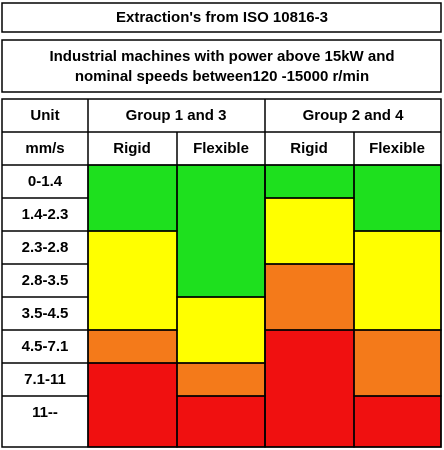 The height and width of the screenshot is (450, 444). I want to click on row-label: 3.5-4.5, so click(45, 313).